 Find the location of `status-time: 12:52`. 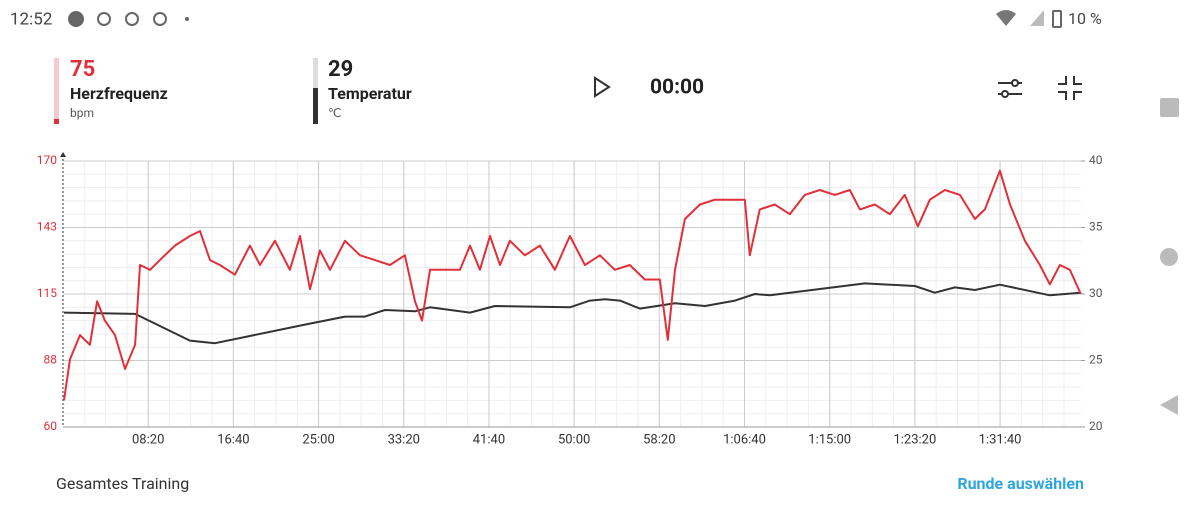

status-time: 12:52 is located at coordinates (31, 19).